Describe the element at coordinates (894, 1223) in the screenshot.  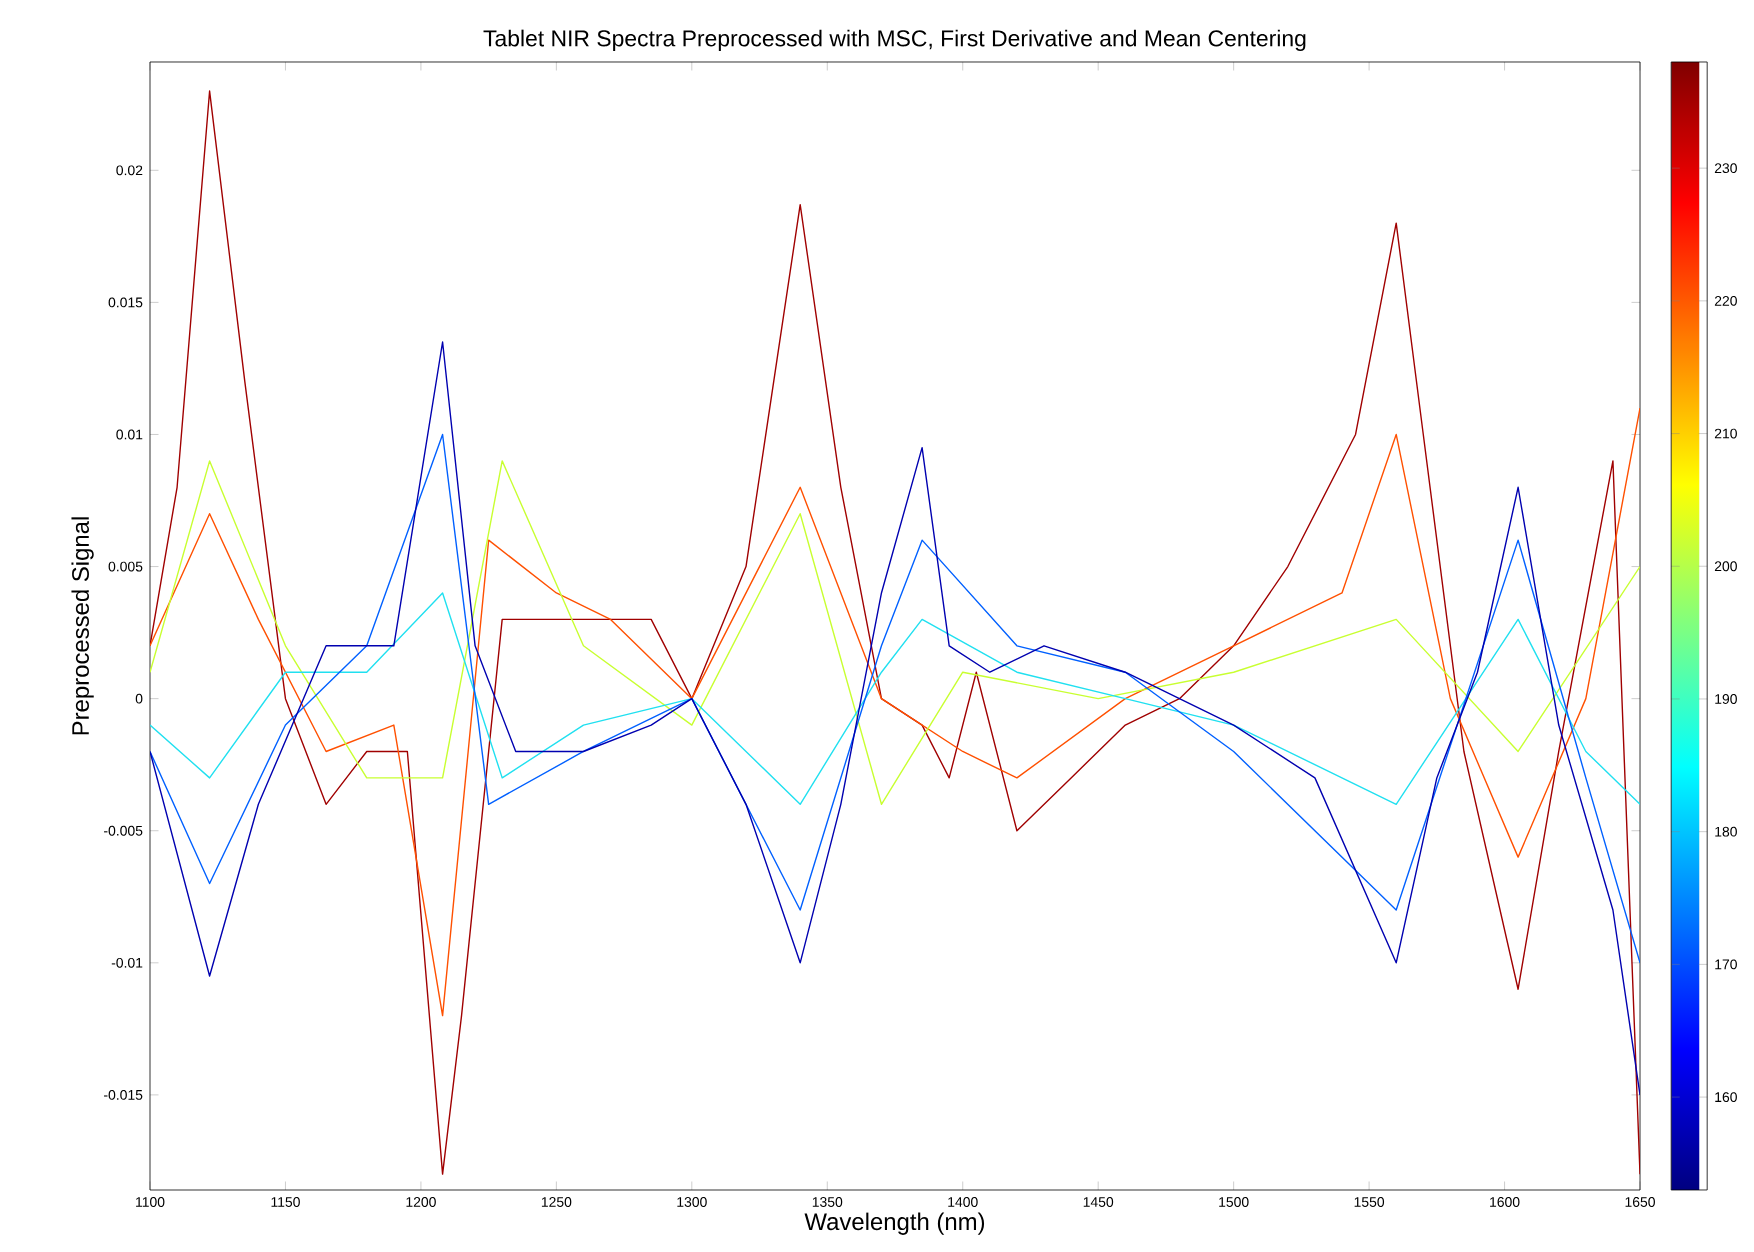
I see `x-axis-title: Wavelength (nm)` at that location.